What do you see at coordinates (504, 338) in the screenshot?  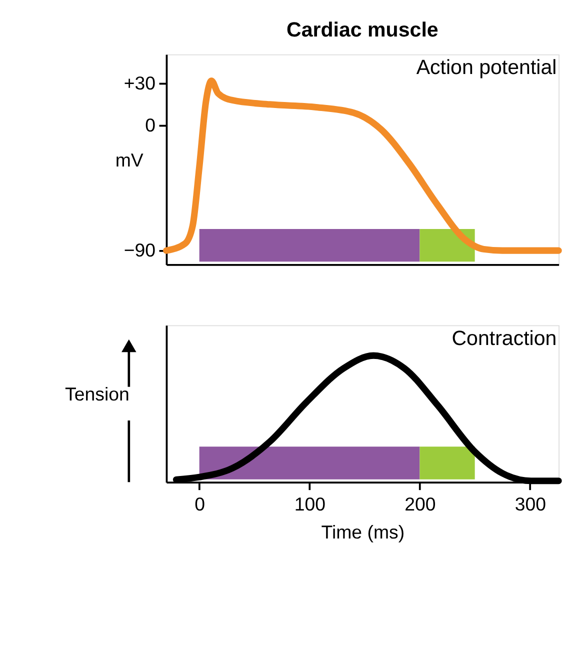 I see `text: Contraction` at bounding box center [504, 338].